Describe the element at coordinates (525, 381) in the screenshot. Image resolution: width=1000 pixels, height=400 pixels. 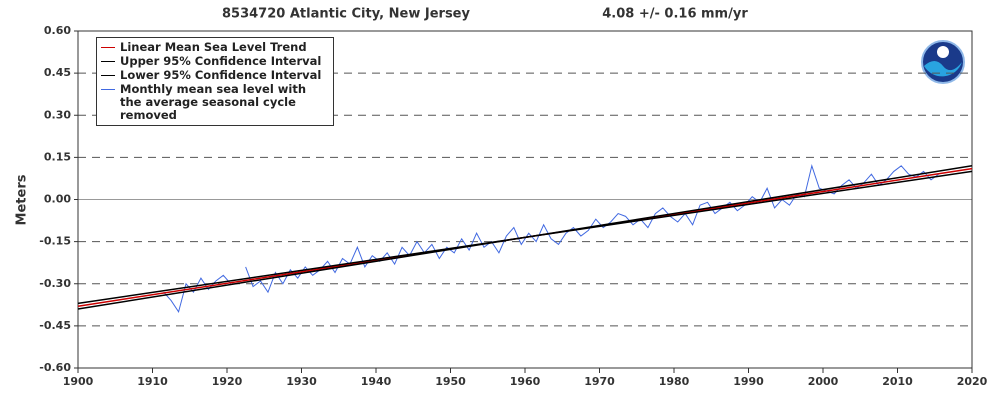
I see `x-tick-label: 1960` at that location.